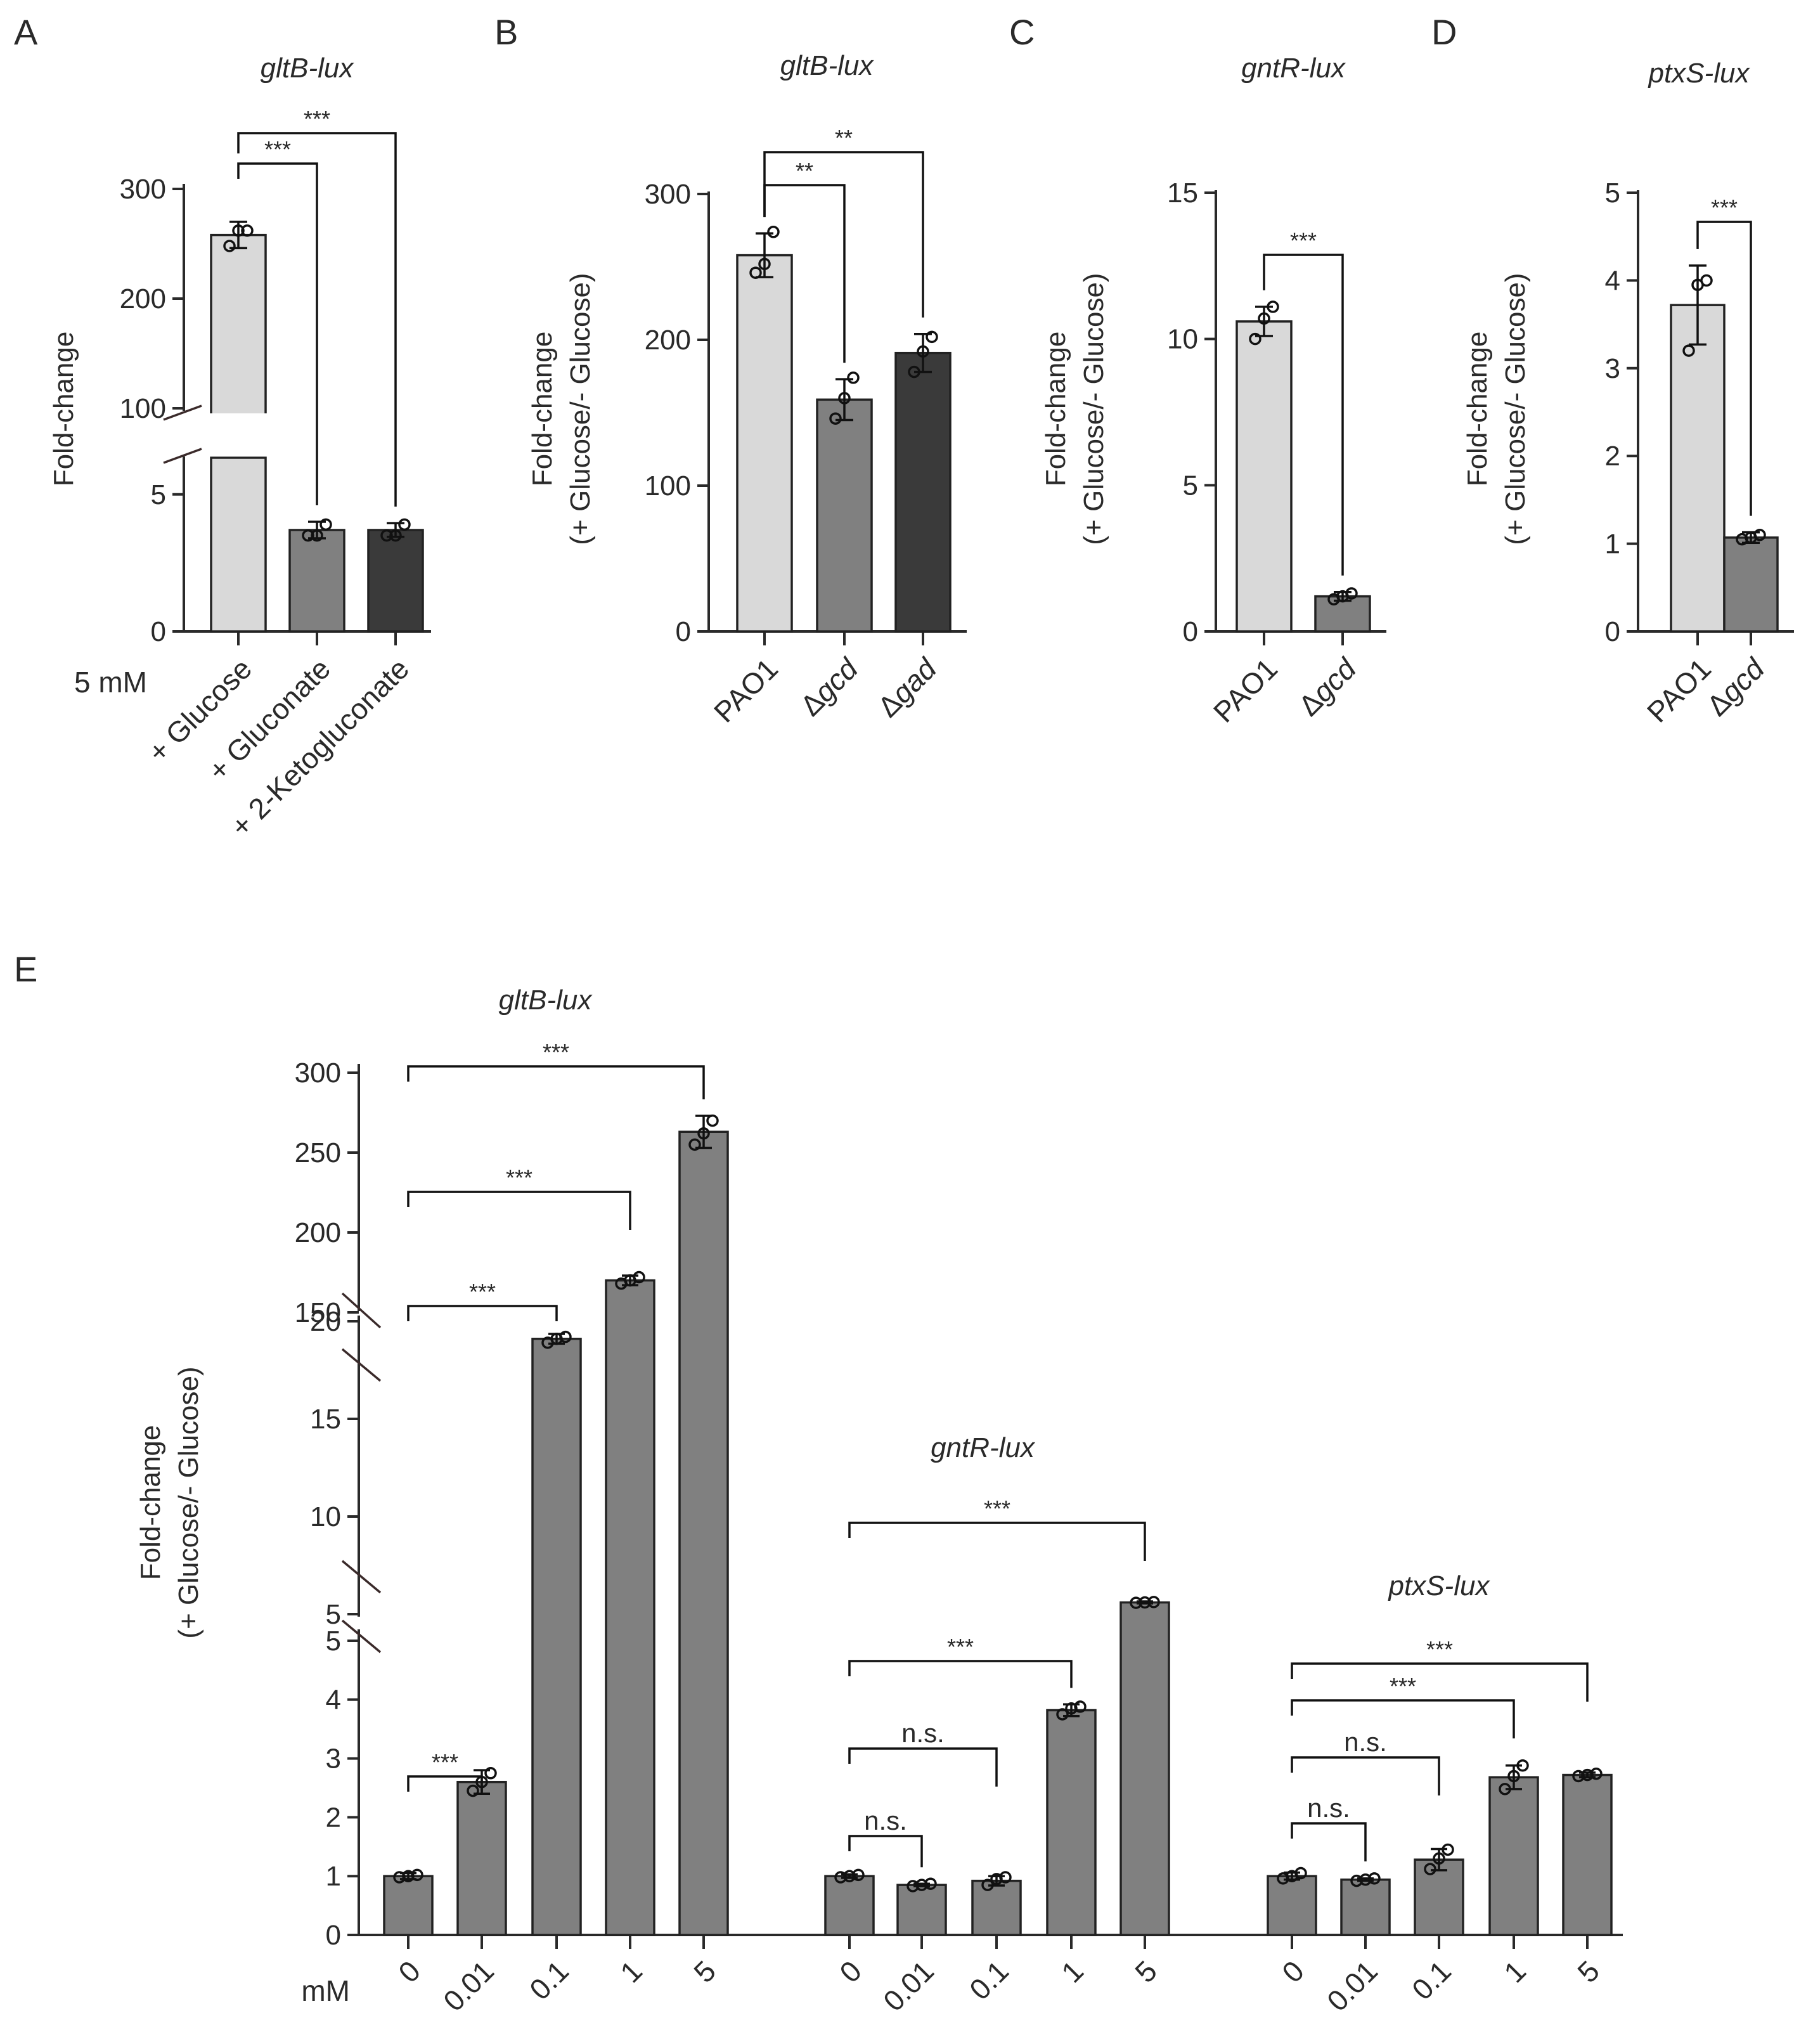 The width and height of the screenshot is (1813, 2044). What do you see at coordinates (1612, 457) in the screenshot?
I see `pD-ytick-label: 2` at bounding box center [1612, 457].